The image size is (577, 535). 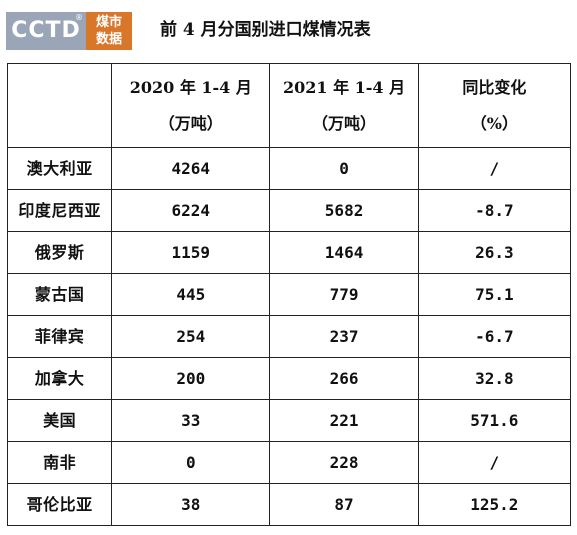 What do you see at coordinates (59, 168) in the screenshot?
I see `country-cell: 澳大利亚` at bounding box center [59, 168].